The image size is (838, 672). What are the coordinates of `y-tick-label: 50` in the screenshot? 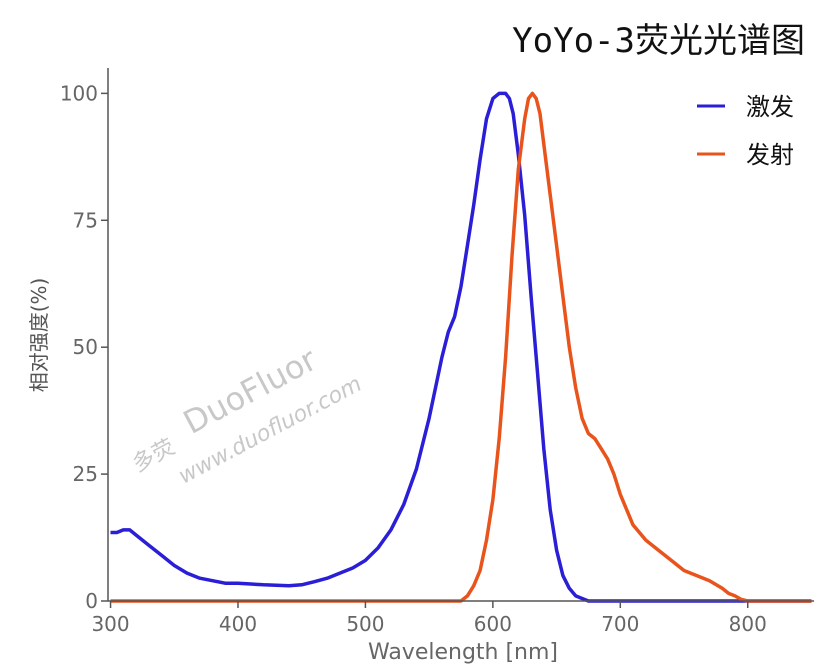 It's located at (85, 347).